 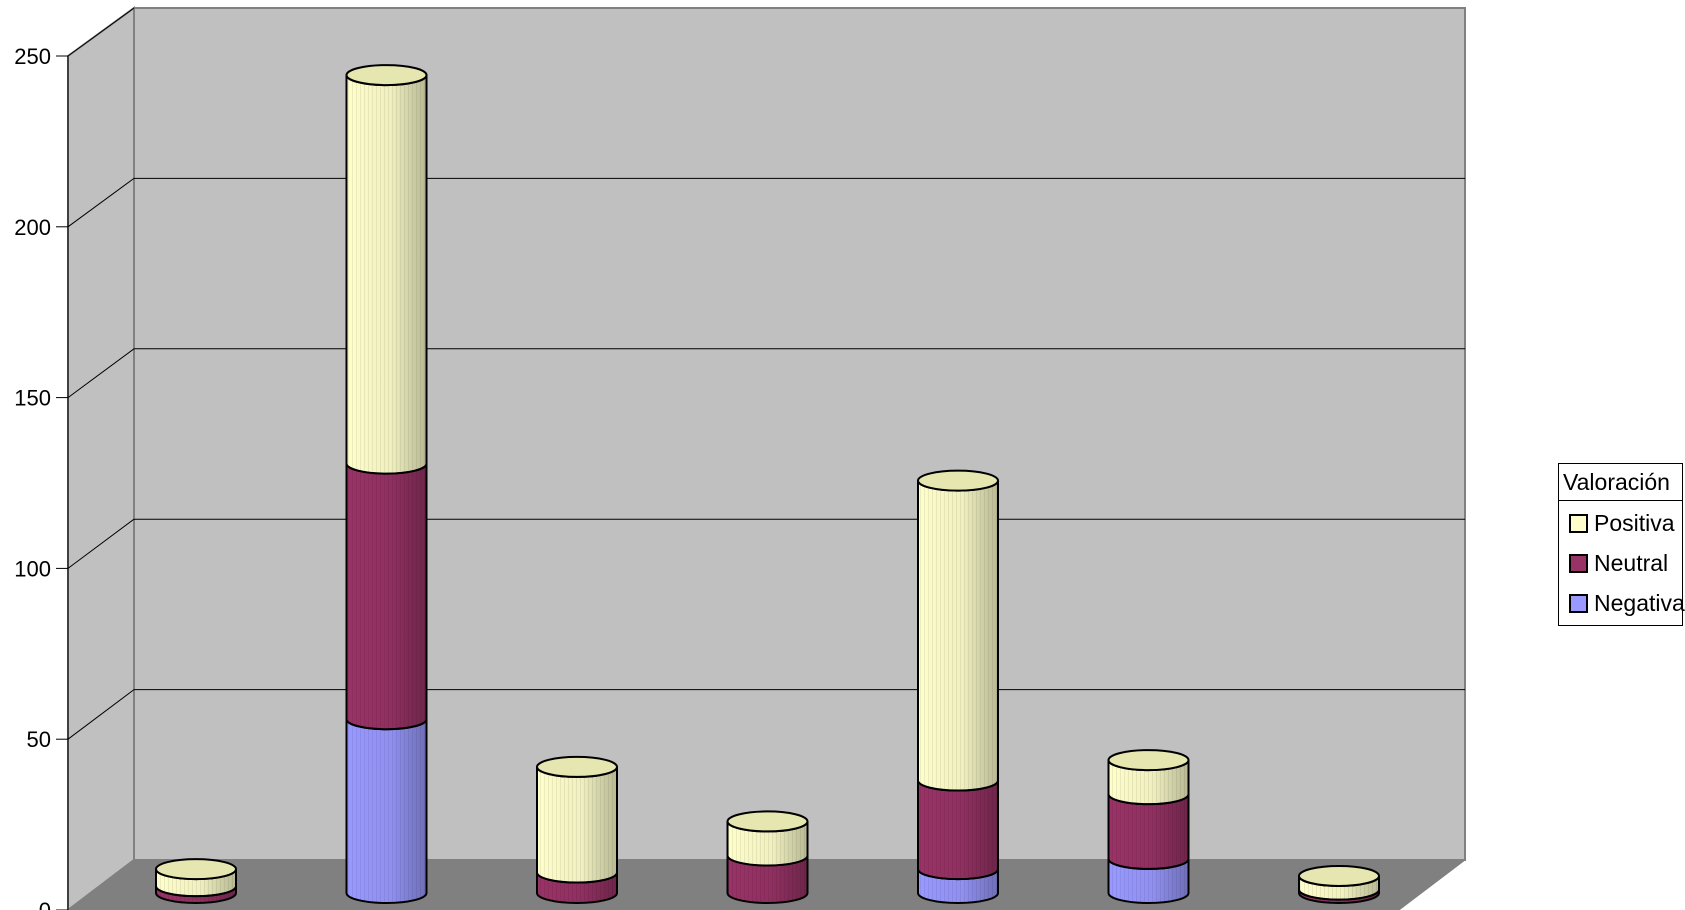 What do you see at coordinates (45, 904) in the screenshot?
I see `y-tick-label: 0` at bounding box center [45, 904].